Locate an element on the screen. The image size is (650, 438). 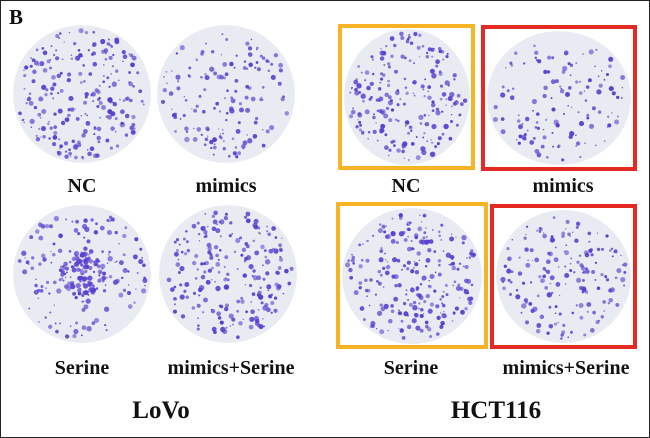
panel-letter: B is located at coordinates (16, 17).